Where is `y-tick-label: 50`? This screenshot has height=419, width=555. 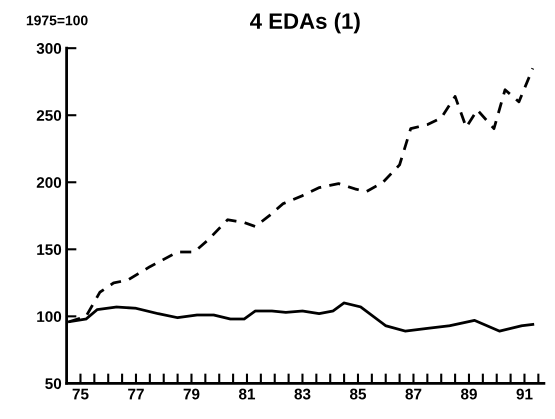 y-tick-label: 50 is located at coordinates (53, 384).